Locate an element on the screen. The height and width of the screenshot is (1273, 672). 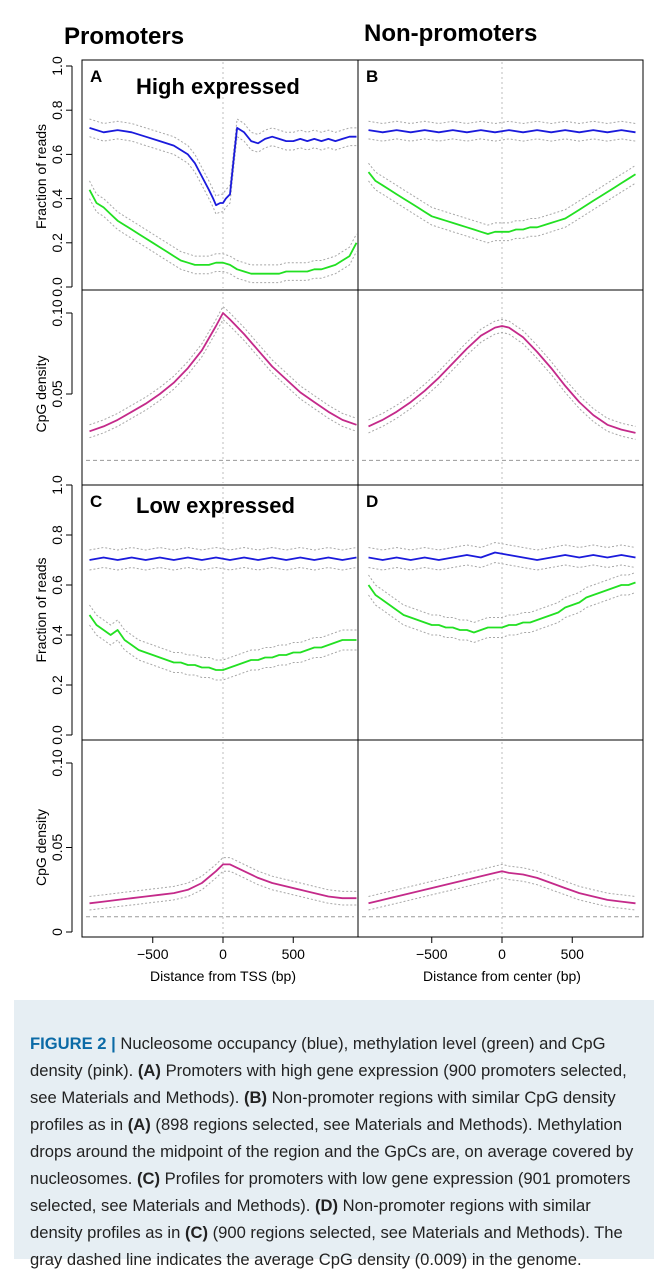
panel-a-cpg: 0.05 0.10 CpG density is located at coordinates (196, 387).